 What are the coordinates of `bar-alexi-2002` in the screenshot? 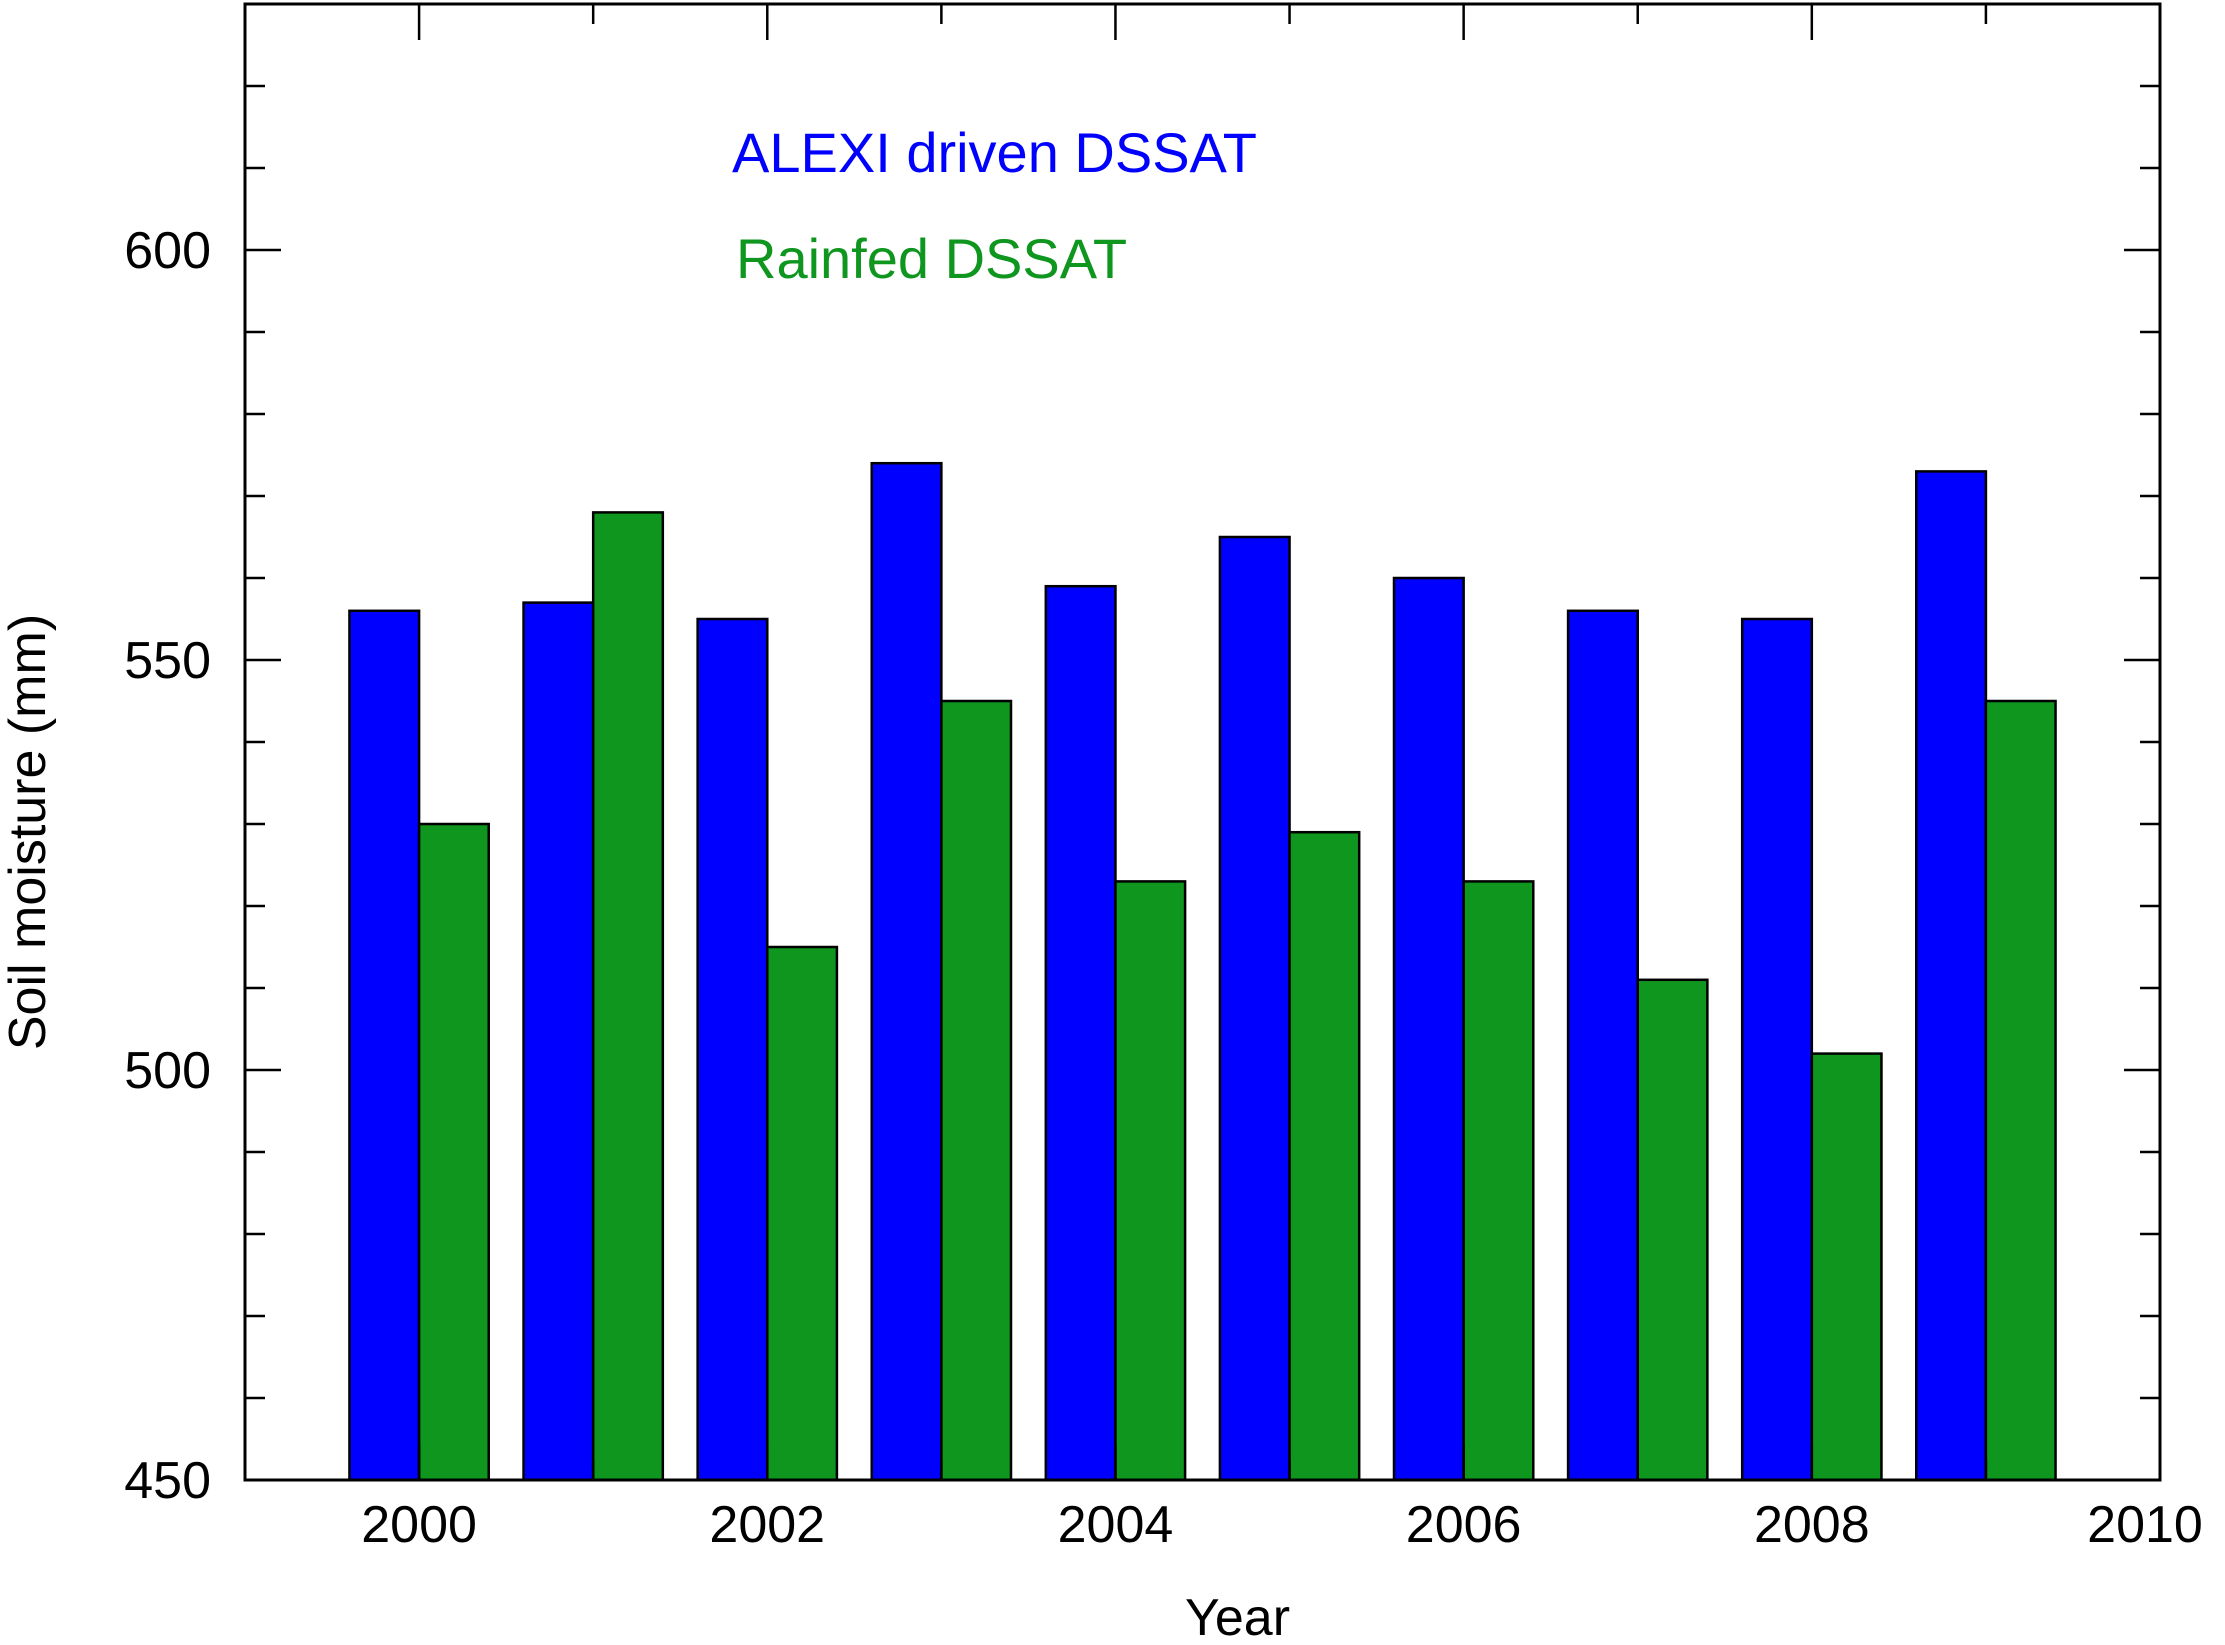 It's located at (732, 1049).